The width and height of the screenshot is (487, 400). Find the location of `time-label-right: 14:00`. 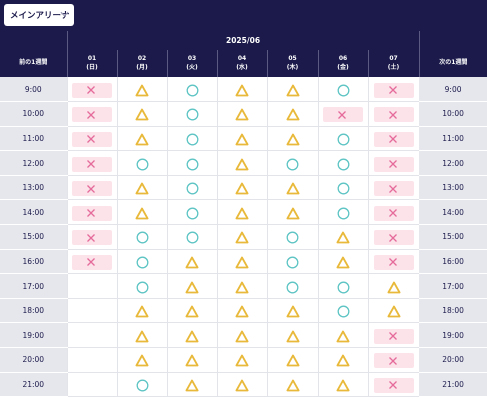

time-label-right: 14:00 is located at coordinates (453, 212).